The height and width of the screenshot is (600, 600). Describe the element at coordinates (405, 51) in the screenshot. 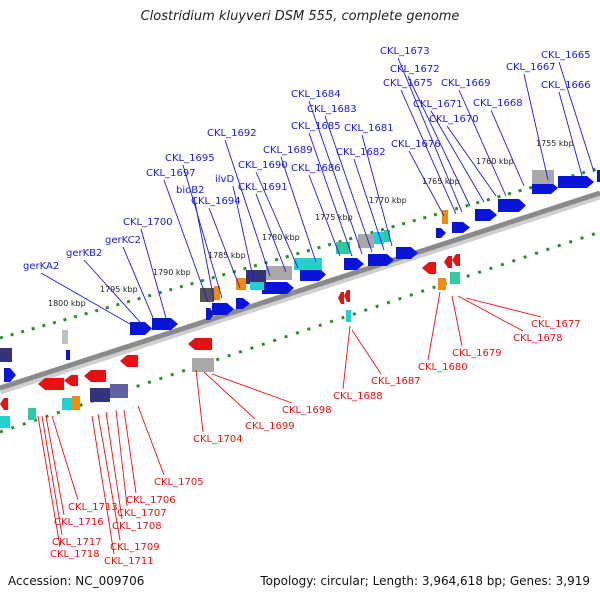

I see `forward-gene-label: CKL_1673` at that location.